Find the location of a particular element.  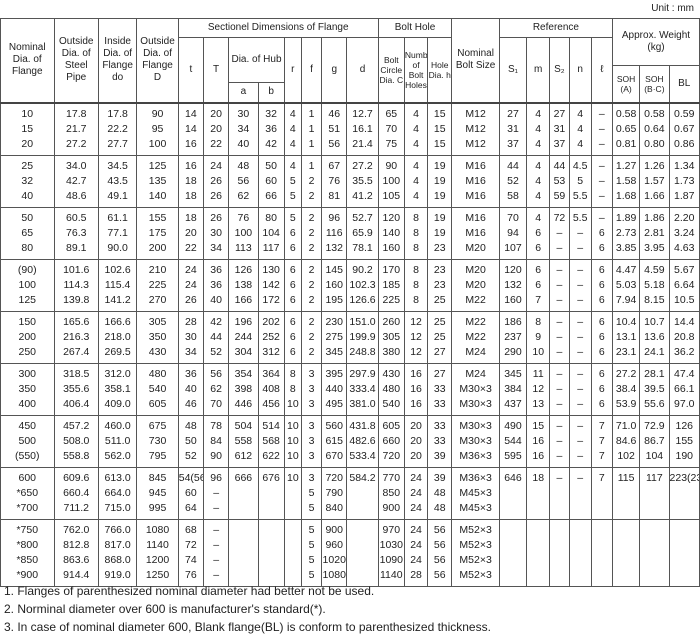

table-cell: 34 is located at coordinates (216, 249).